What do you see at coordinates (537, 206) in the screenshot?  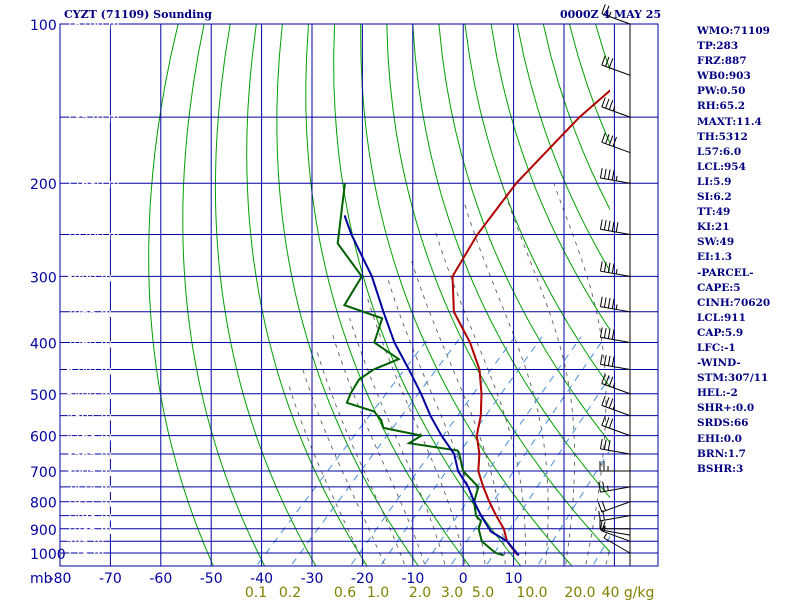 I see `dry-adiabat-line` at bounding box center [537, 206].